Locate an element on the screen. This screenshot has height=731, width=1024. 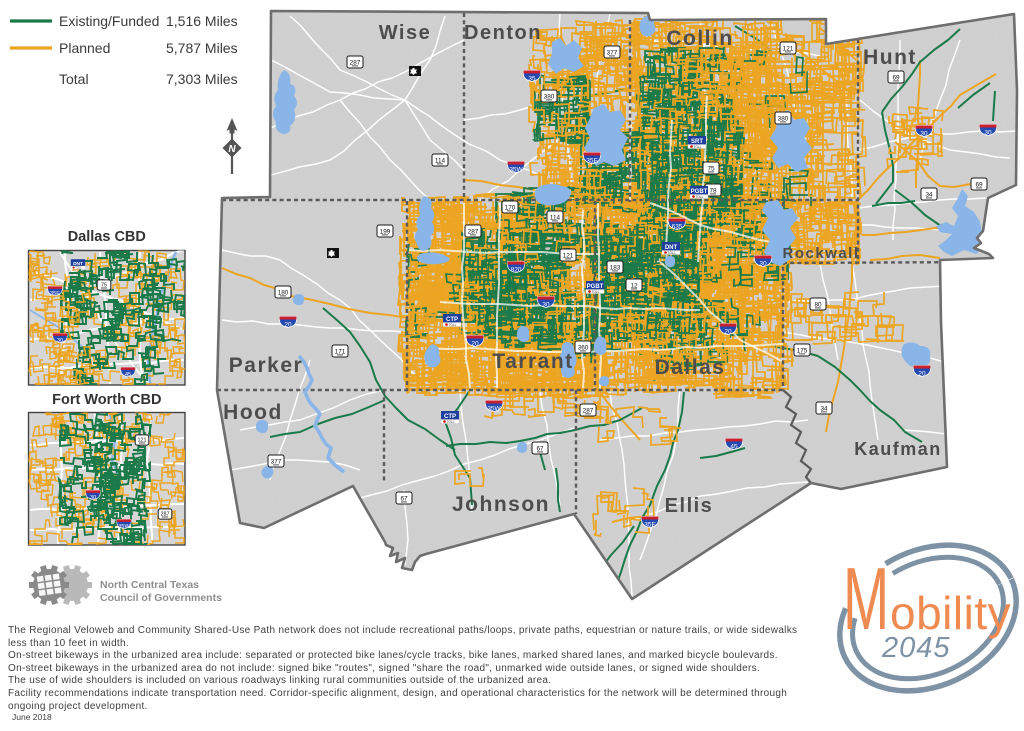
svg-text: North Central Texas is located at coordinates (149, 585).